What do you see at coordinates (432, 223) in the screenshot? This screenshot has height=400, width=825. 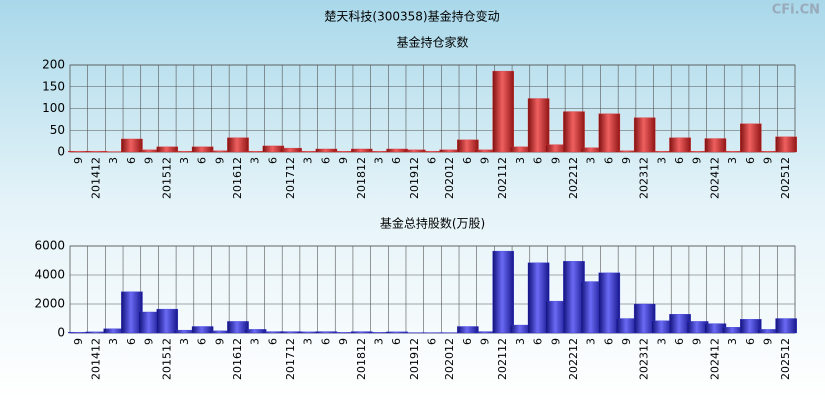 I see `chart-title: 基金总持股数(万股)` at bounding box center [432, 223].